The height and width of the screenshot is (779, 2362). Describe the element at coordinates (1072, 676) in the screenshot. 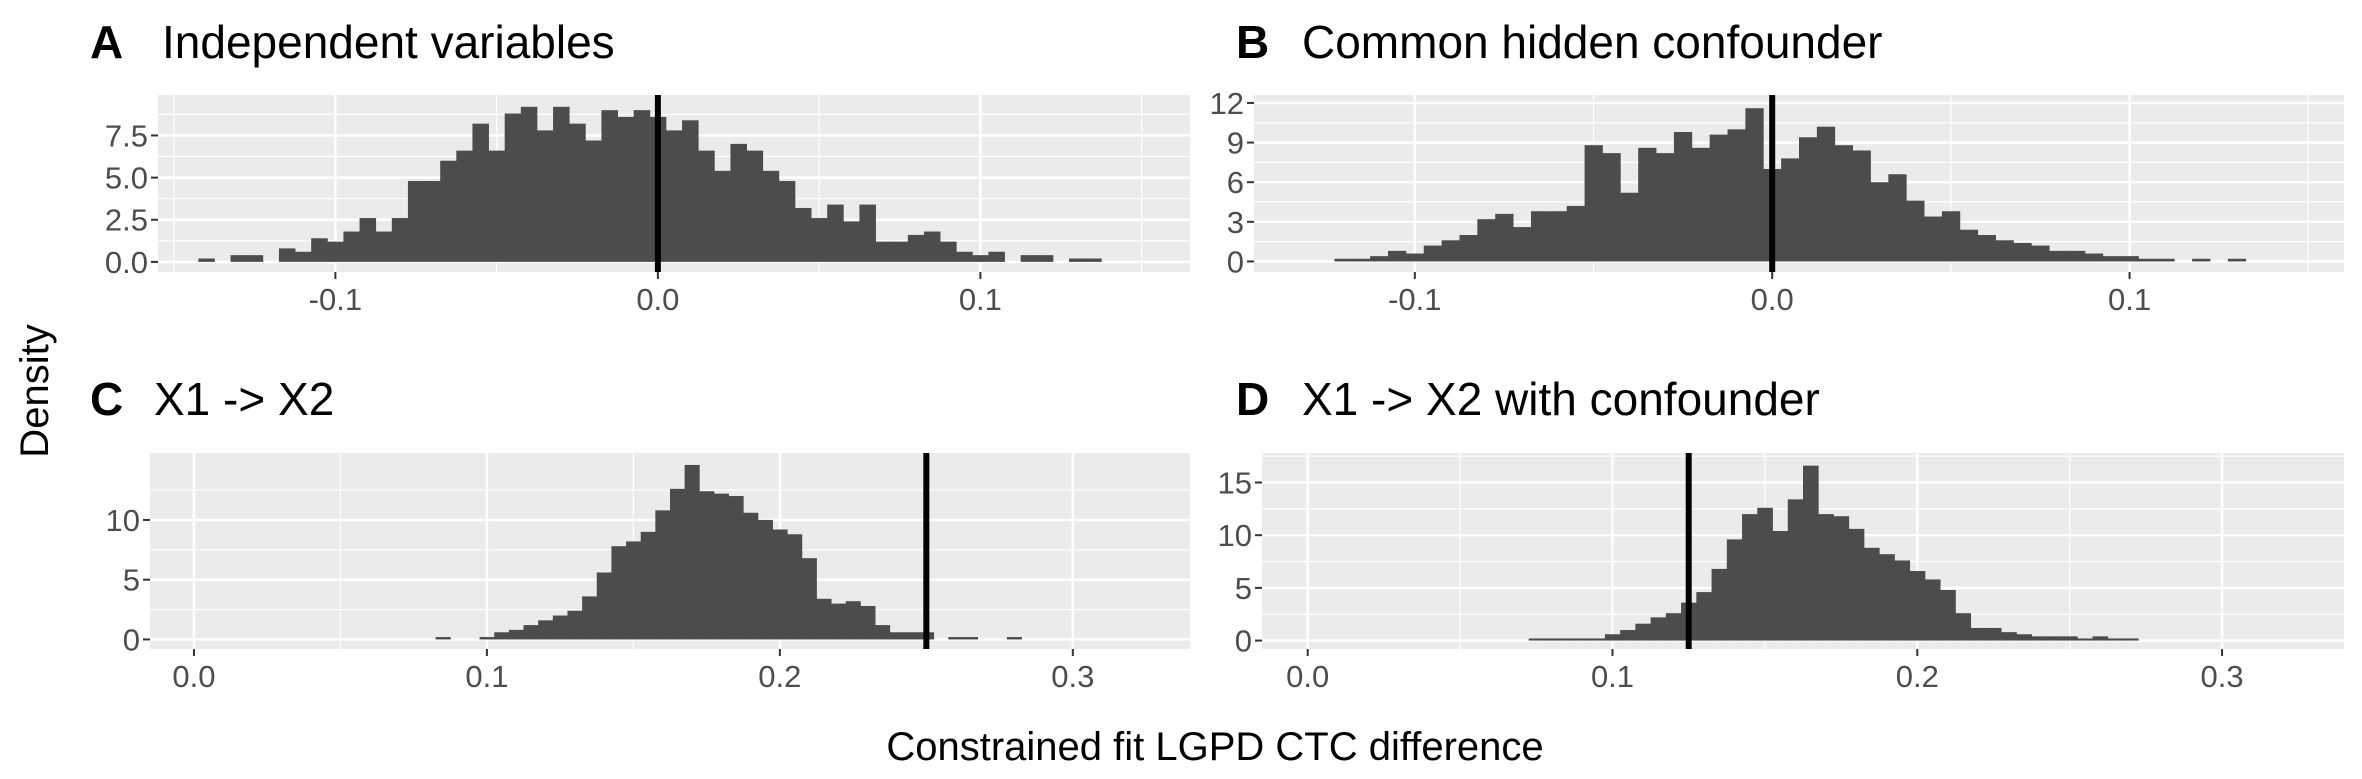

I see `x-tick-label: 0.3` at that location.